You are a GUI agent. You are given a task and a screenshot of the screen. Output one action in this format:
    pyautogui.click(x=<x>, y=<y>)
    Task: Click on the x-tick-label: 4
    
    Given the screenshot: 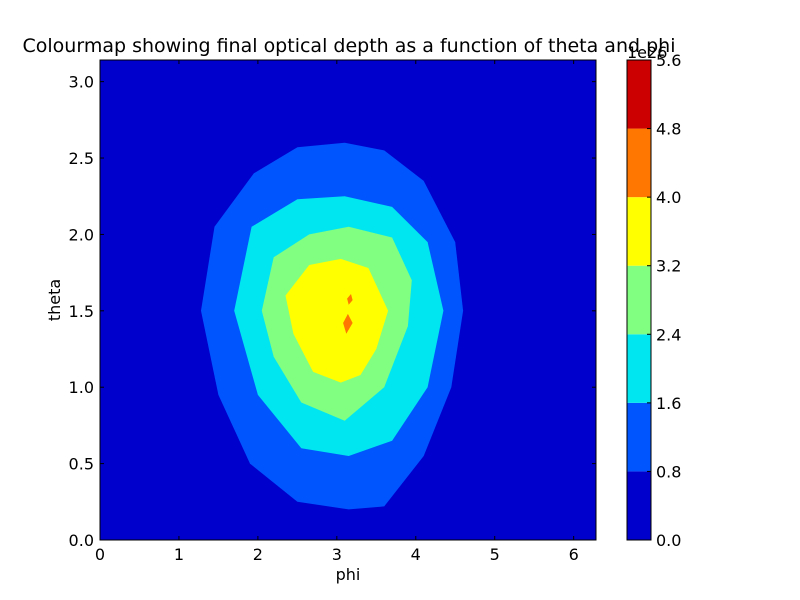 What is the action you would take?
    pyautogui.click(x=416, y=554)
    